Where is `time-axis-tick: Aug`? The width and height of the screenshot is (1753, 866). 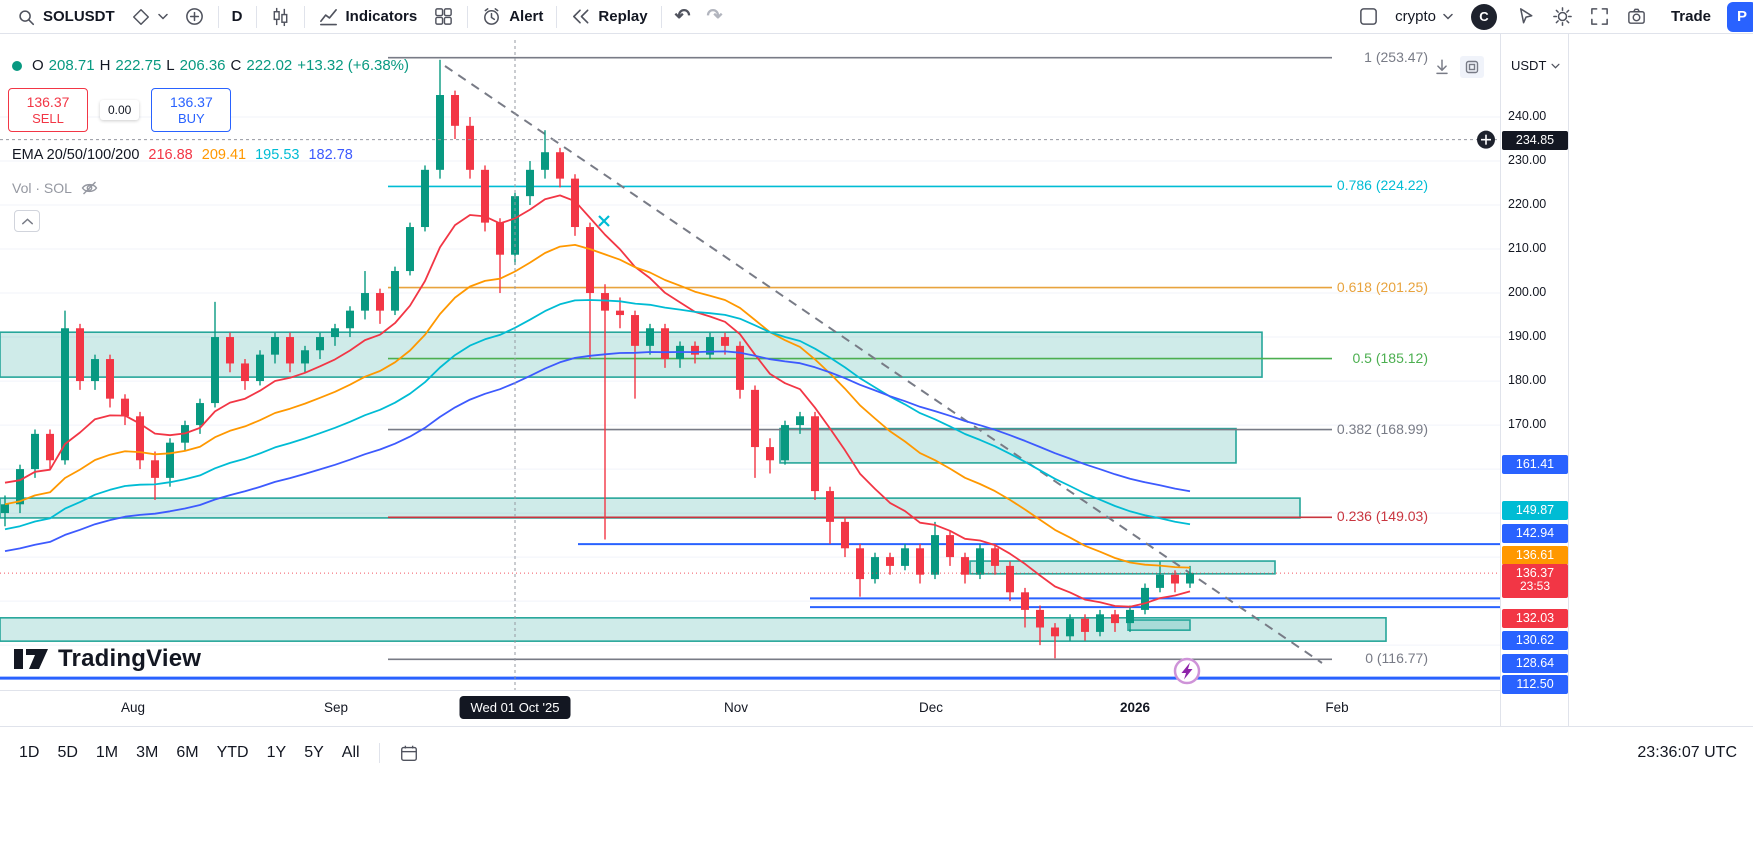 time-axis-tick: Aug is located at coordinates (133, 707).